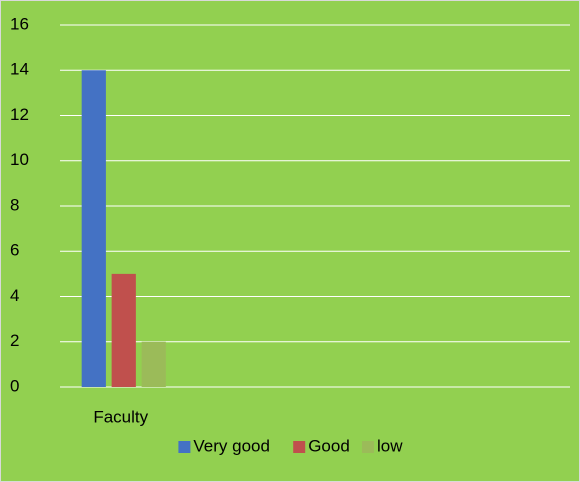 The width and height of the screenshot is (580, 482). I want to click on y-tick-label: 6, so click(14, 250).